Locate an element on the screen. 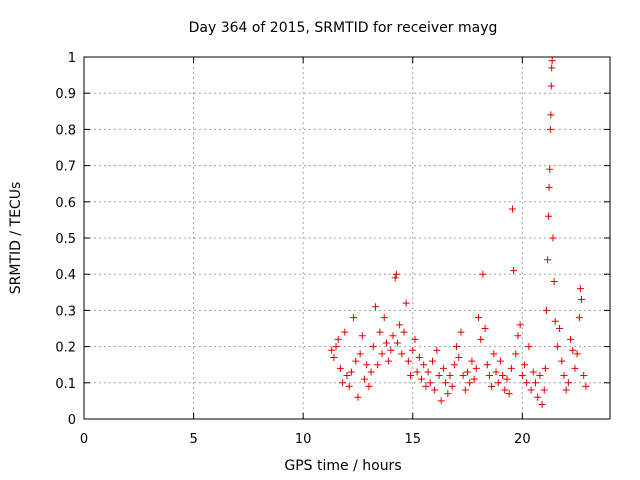  y-tick-label: 0.6 is located at coordinates (65, 203).